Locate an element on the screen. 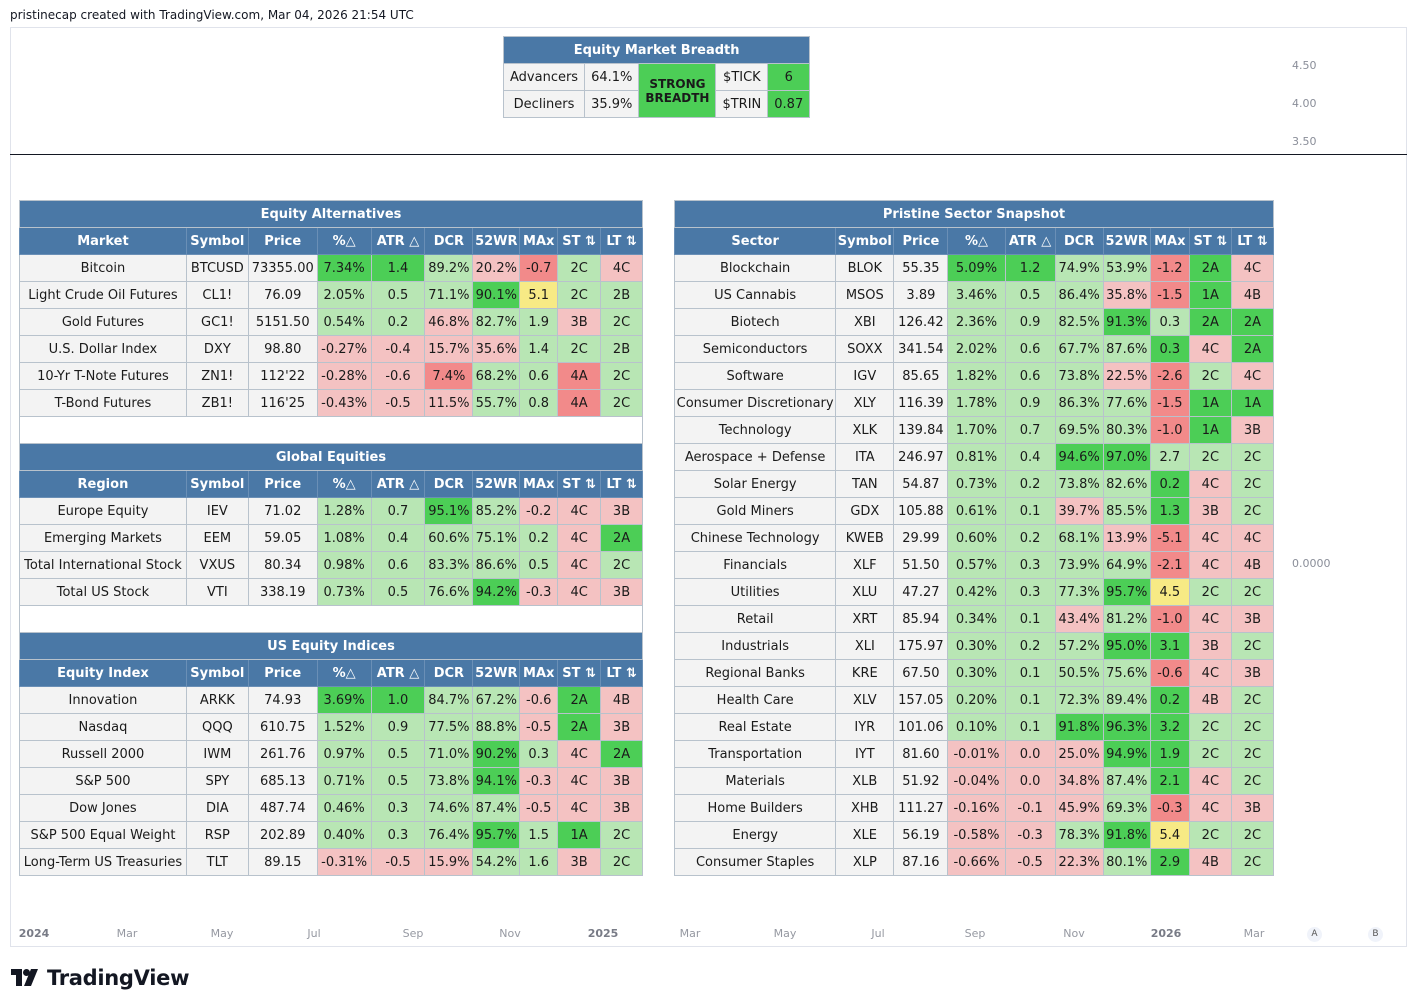 This screenshot has height=1008, width=1417. row-name: Aerospace + Defense is located at coordinates (755, 457).